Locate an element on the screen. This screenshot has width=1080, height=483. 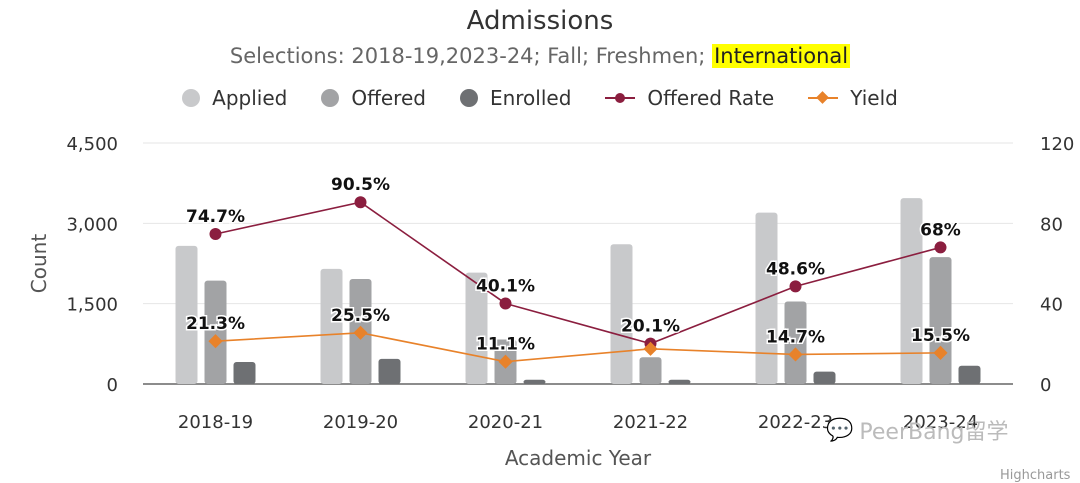
legend-label-offered: Offered is located at coordinates (388, 98).